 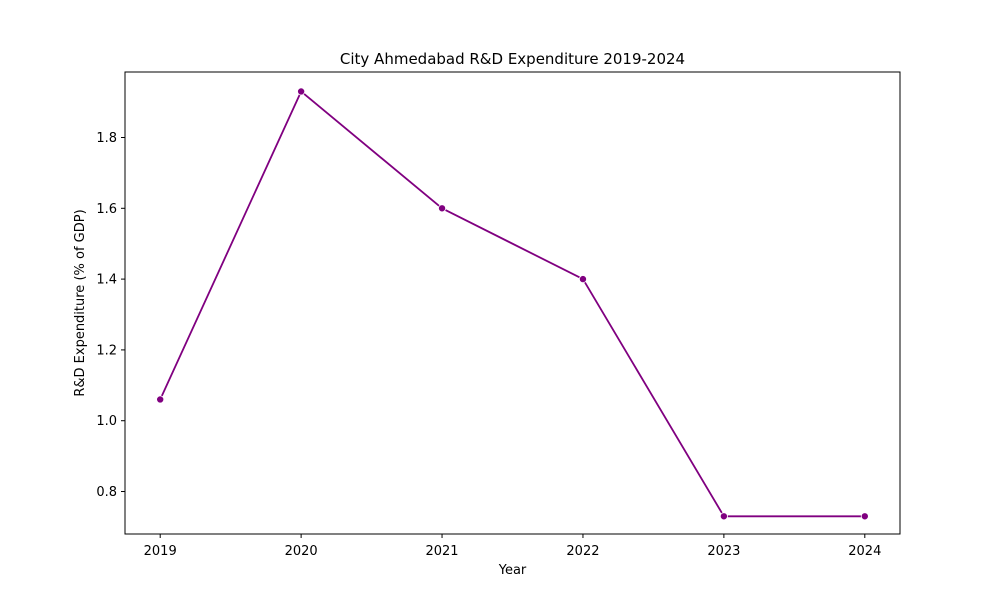 I want to click on x-axis-label: Year, so click(x=512, y=570).